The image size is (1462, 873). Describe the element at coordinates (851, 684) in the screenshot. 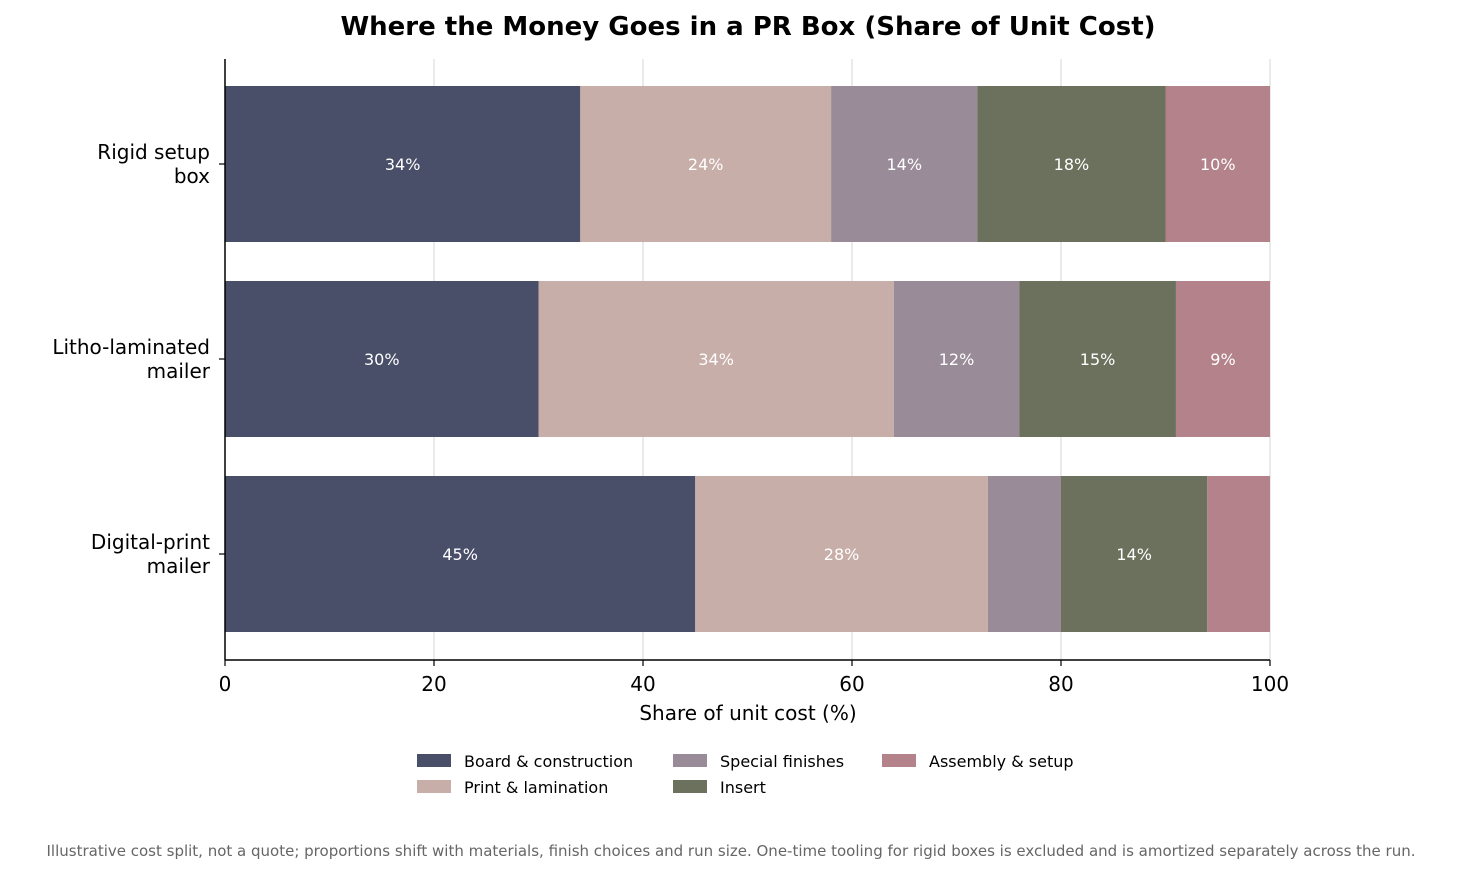

I see `x-tick-label: 60` at that location.